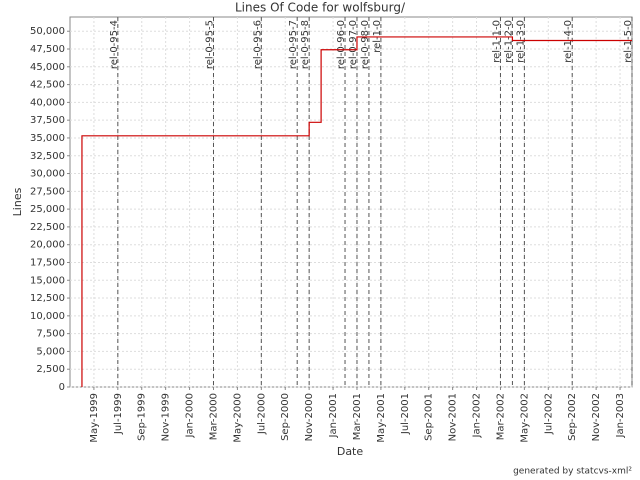 The width and height of the screenshot is (640, 480). I want to click on y-tick-label: 10,000, so click(47, 316).